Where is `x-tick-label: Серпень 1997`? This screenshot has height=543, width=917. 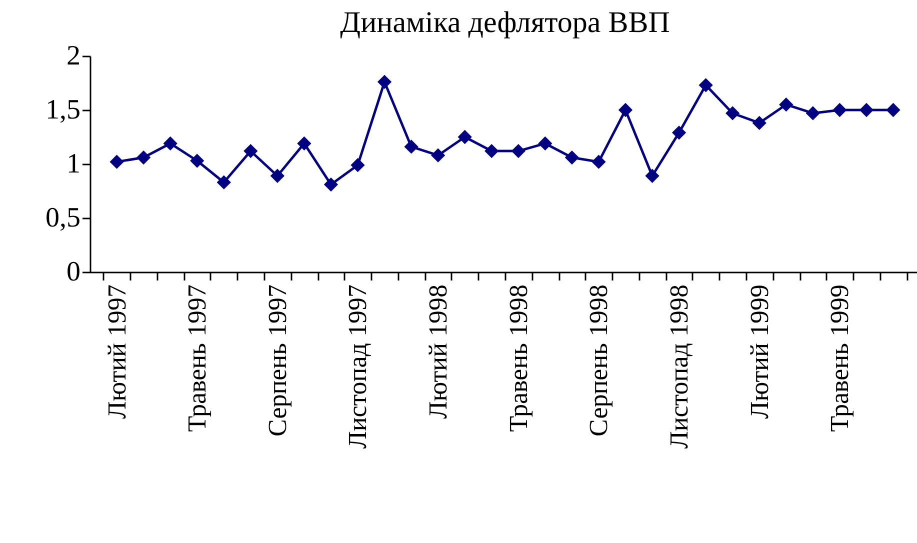 x-tick-label: Серпень 1997 is located at coordinates (277, 360).